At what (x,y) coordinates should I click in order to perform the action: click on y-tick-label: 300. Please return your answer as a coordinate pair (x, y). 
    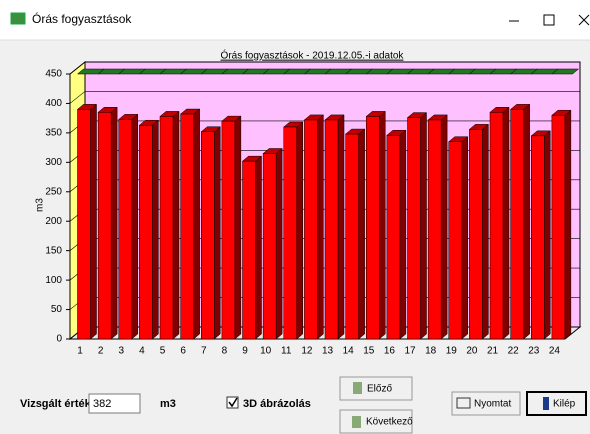
    Looking at the image, I should click on (53, 162).